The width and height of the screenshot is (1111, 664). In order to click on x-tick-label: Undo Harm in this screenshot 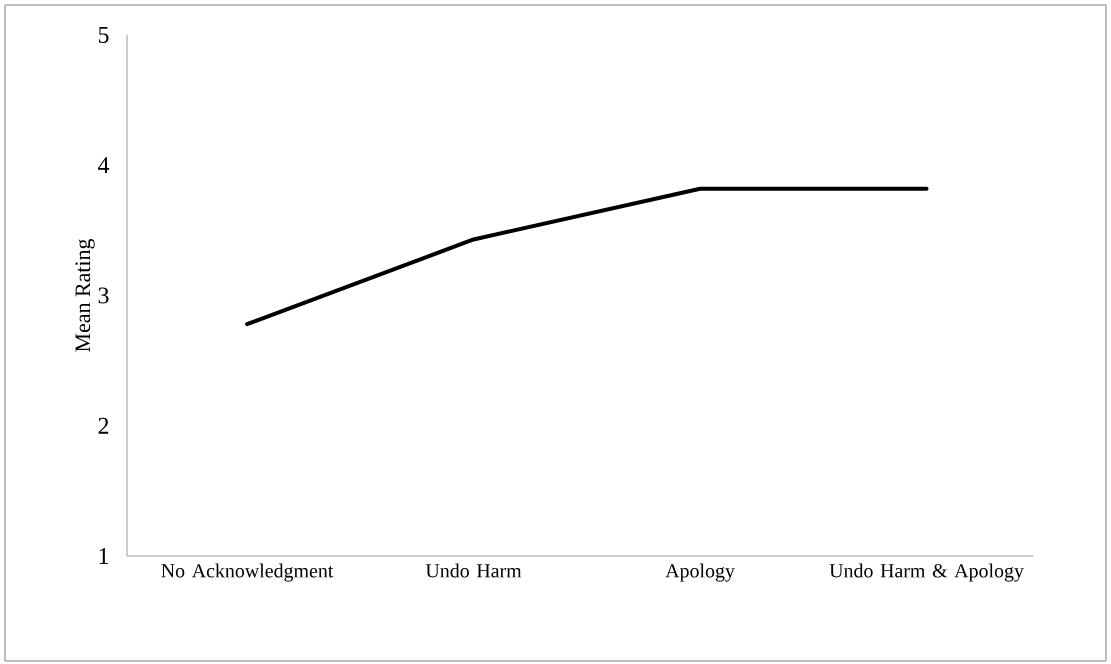, I will do `click(473, 570)`.